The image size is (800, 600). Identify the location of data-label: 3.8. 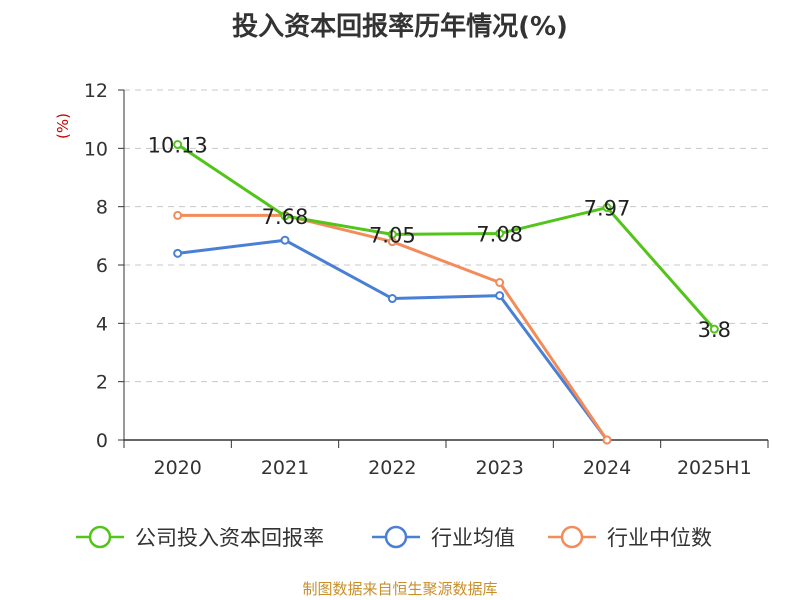
(714, 330).